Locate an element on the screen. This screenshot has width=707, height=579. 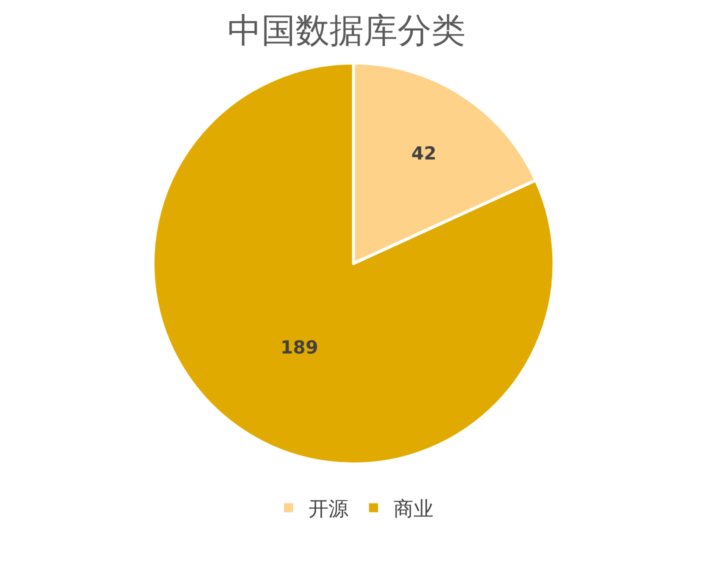
chart-title: 中国数据库分类 is located at coordinates (346, 30).